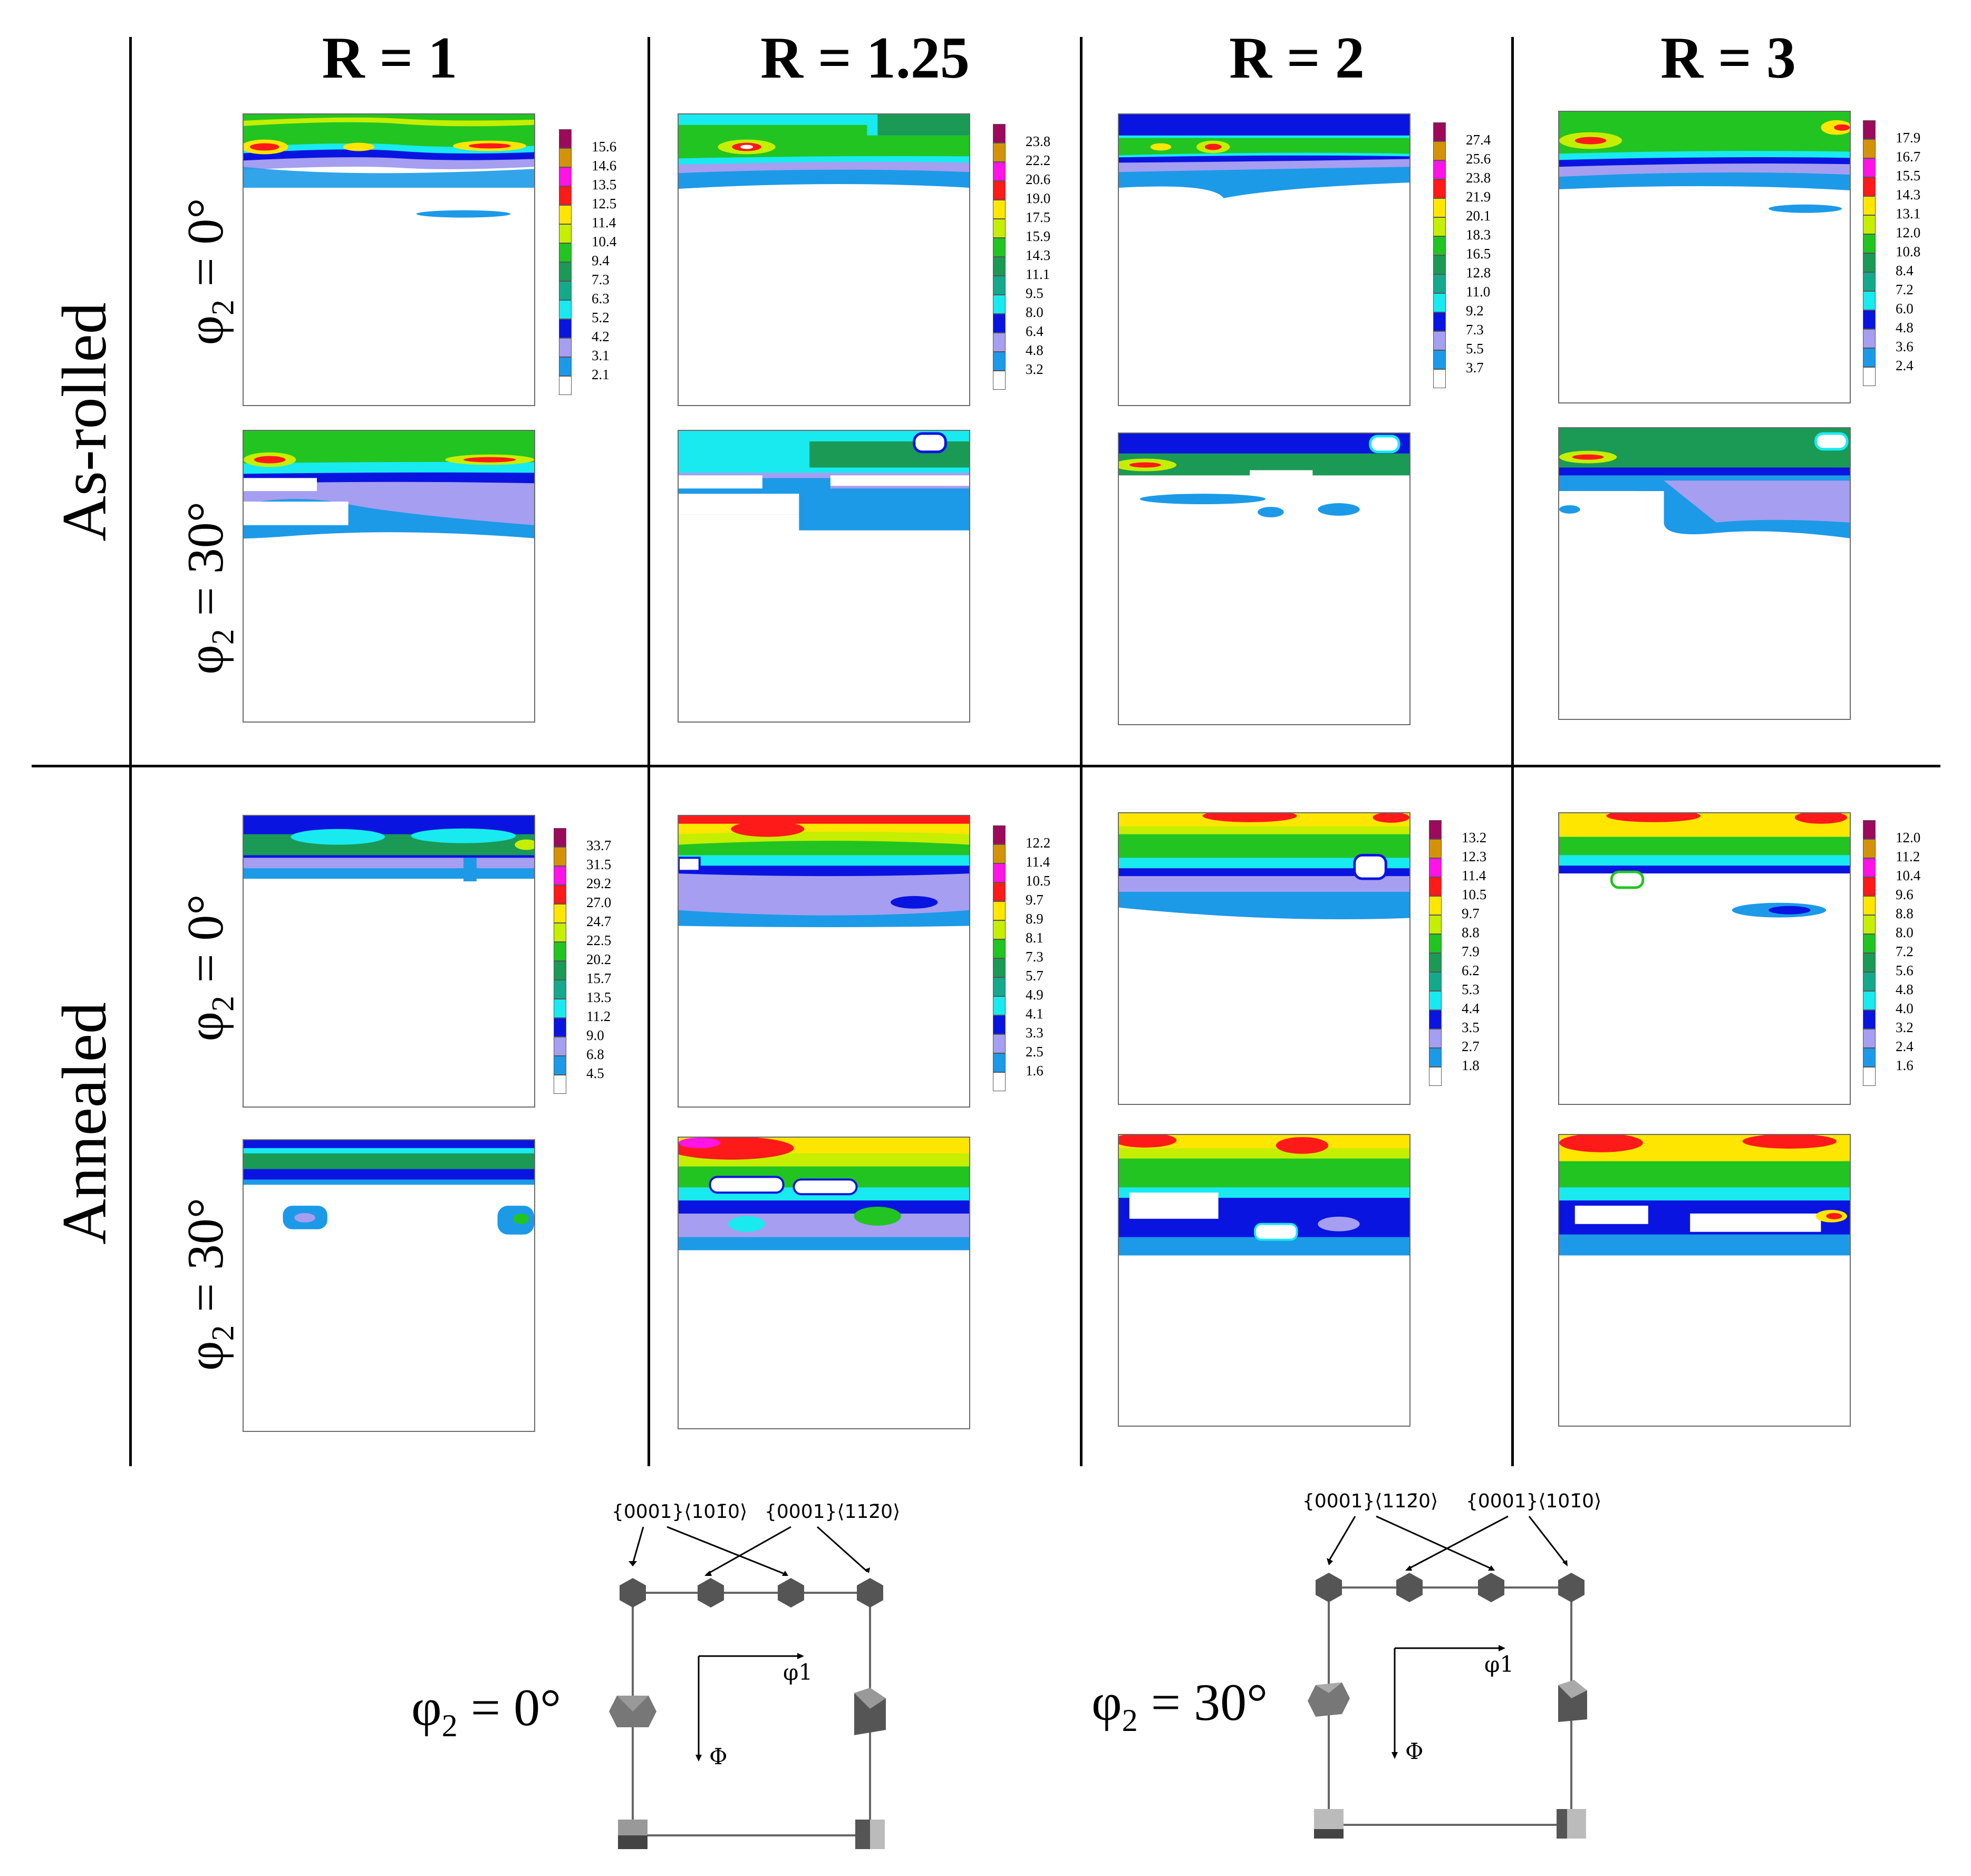 This screenshot has height=1876, width=1971. I want to click on colorbar-tick-label: 15.6, so click(604, 147).